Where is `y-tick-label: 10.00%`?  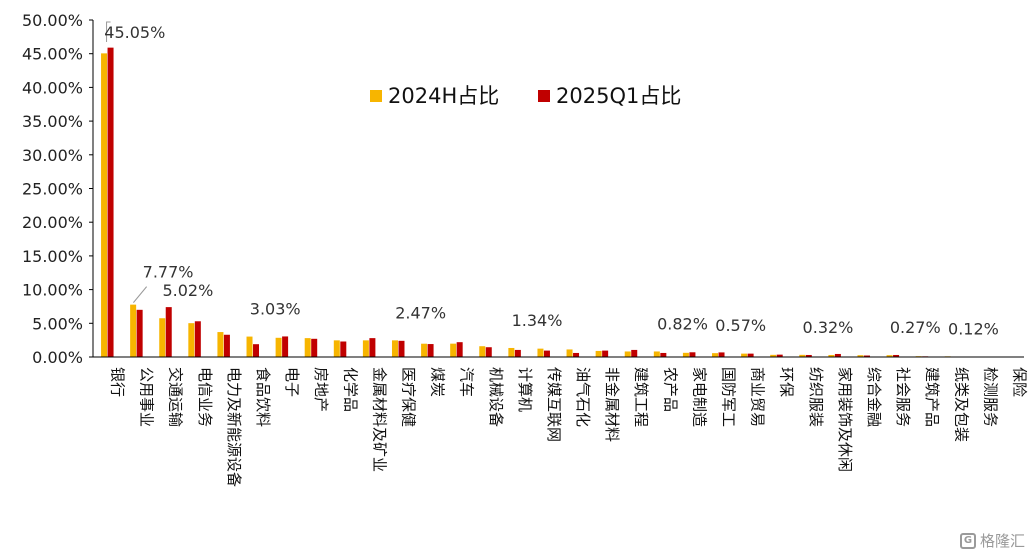
y-tick-label: 10.00% is located at coordinates (52, 290).